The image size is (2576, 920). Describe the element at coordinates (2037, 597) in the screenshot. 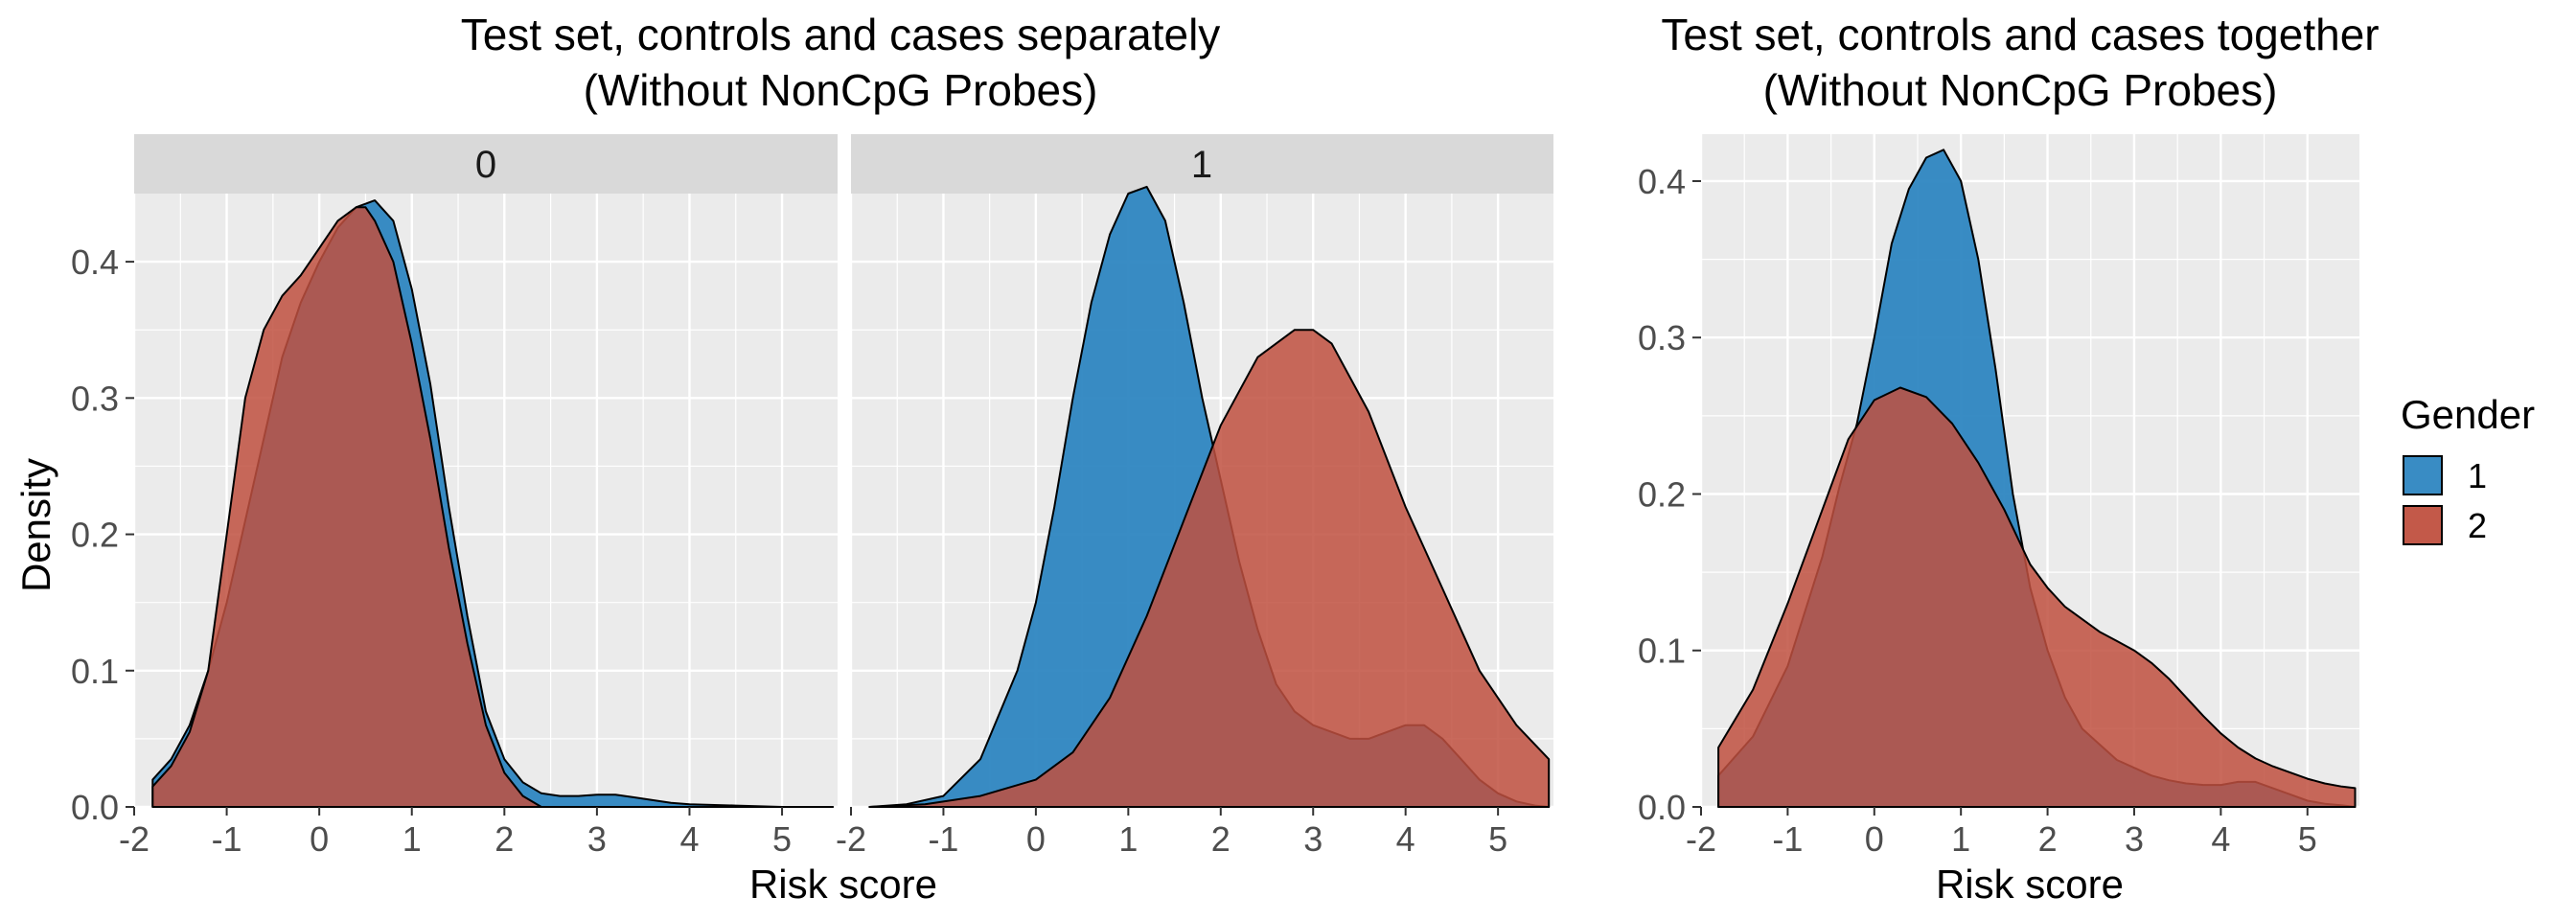

I see `density-area-gender-2-together` at that location.